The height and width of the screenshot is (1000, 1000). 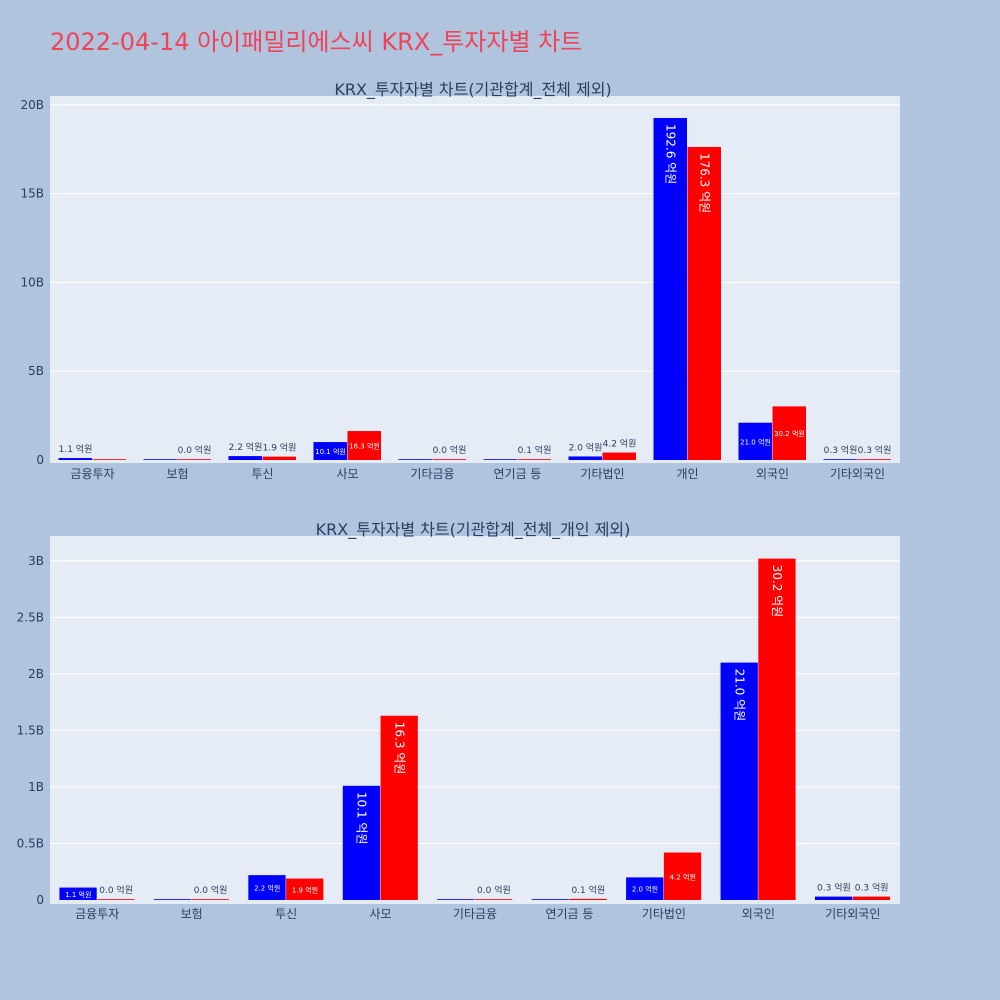 I want to click on y-tick-label: 10B, so click(x=32, y=282).